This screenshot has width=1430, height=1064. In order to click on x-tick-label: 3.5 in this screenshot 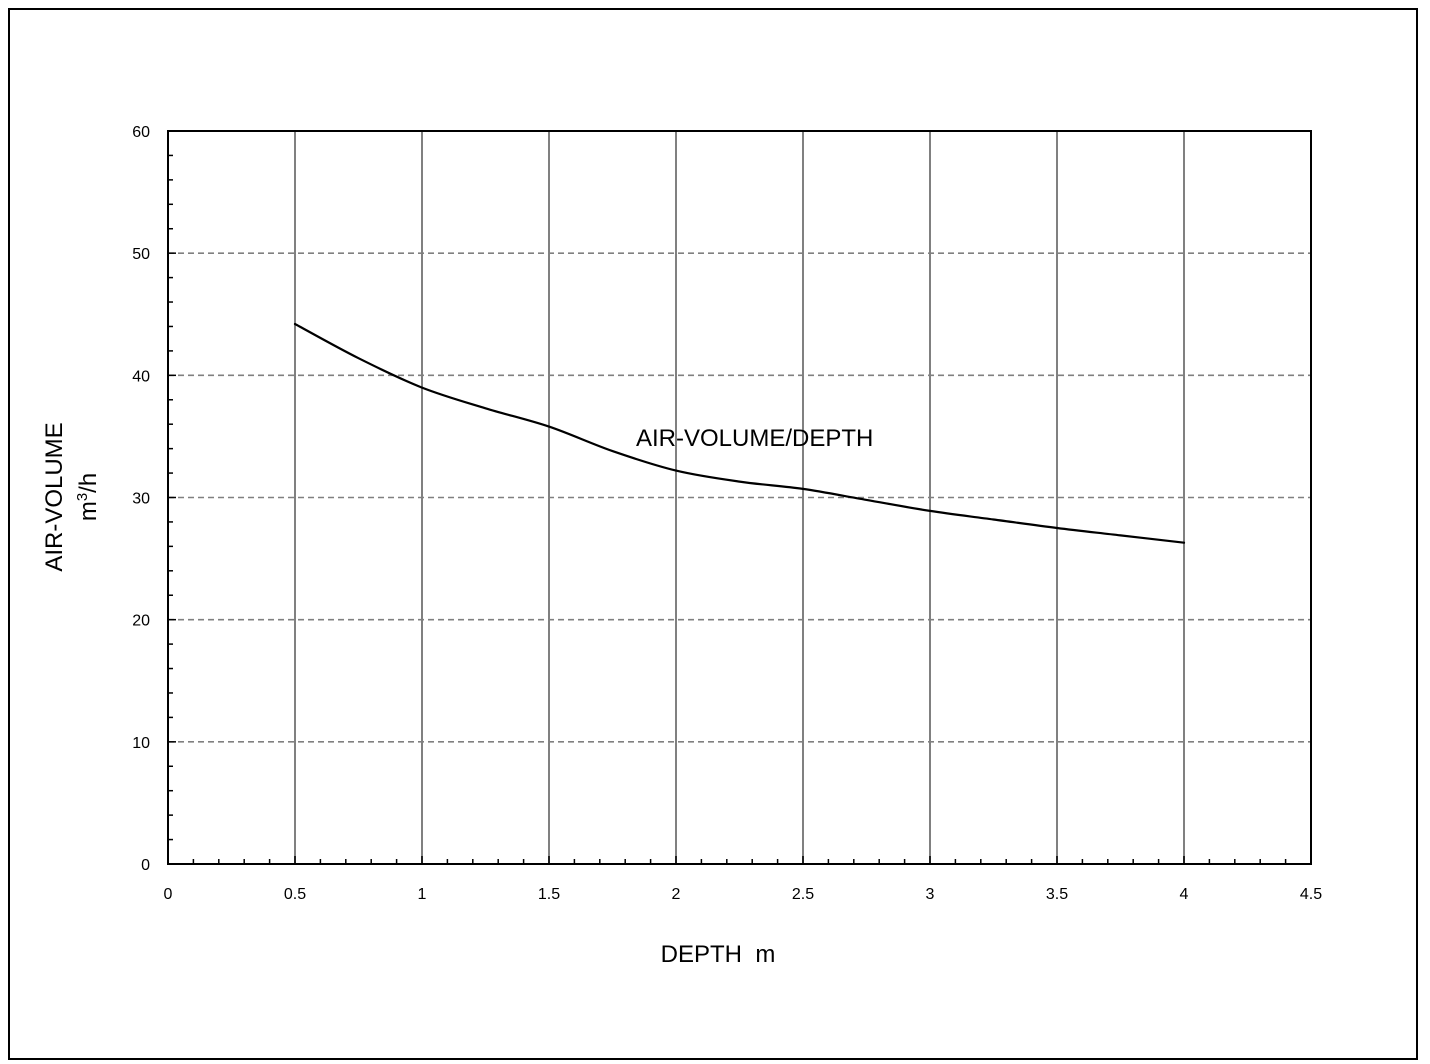, I will do `click(1057, 894)`.